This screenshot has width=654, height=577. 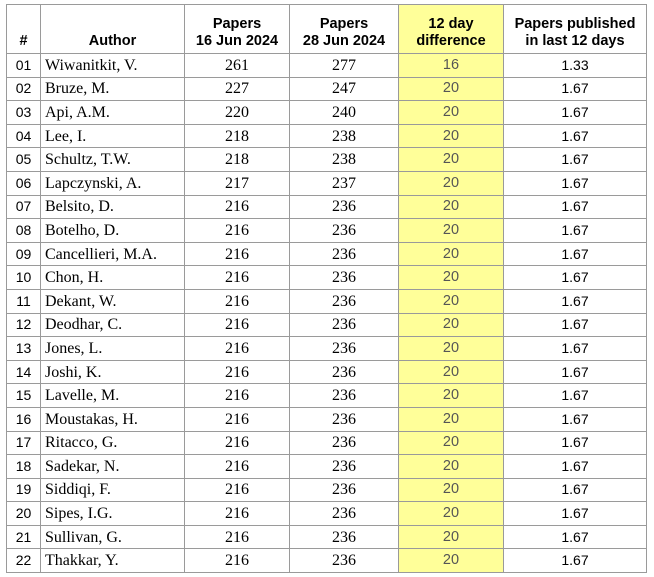 What do you see at coordinates (326, 207) in the screenshot?
I see `table-row: 07 Belsito, D. 216 236 20 1.67` at bounding box center [326, 207].